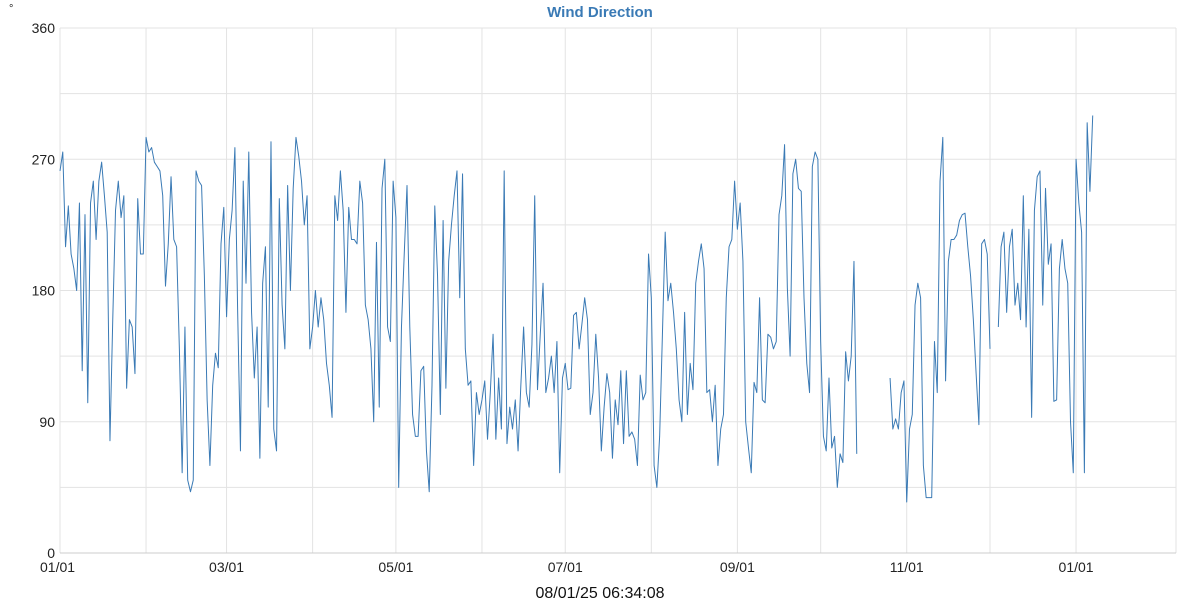 This screenshot has width=1200, height=600. I want to click on y-tick-label: 270, so click(44, 159).